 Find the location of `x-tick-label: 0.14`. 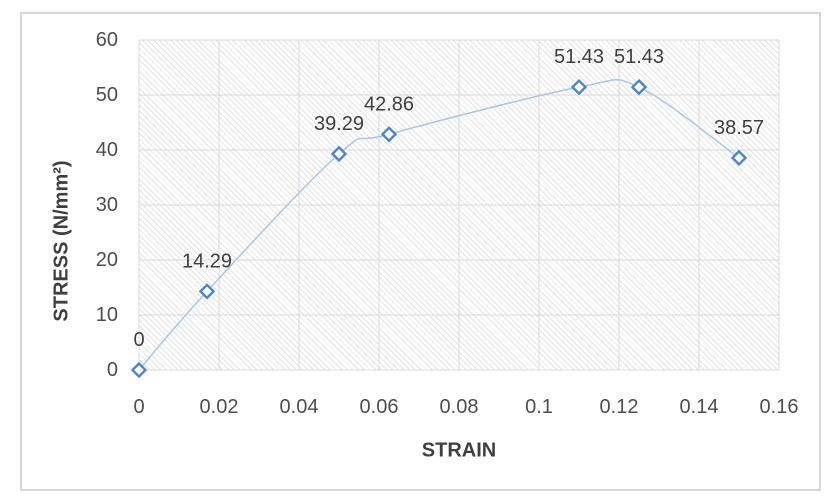

x-tick-label: 0.14 is located at coordinates (699, 407).